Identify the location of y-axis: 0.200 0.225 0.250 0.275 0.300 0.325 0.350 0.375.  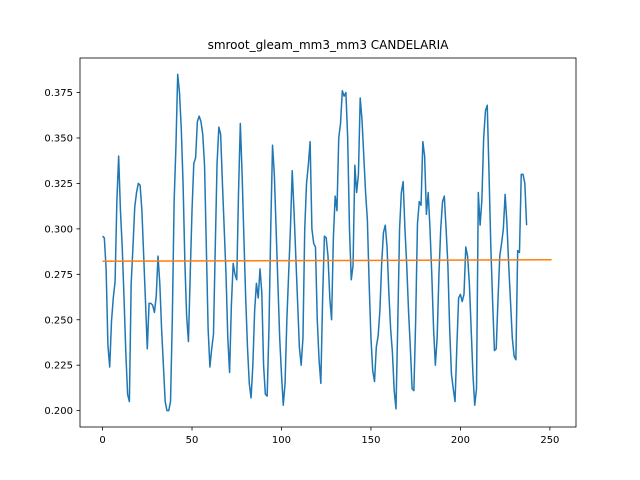
(62, 252).